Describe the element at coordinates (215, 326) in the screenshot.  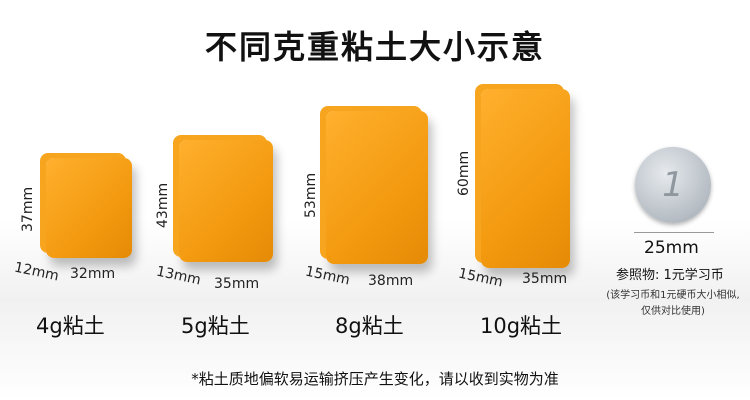
I see `weight-label-5g: 5g粘土` at that location.